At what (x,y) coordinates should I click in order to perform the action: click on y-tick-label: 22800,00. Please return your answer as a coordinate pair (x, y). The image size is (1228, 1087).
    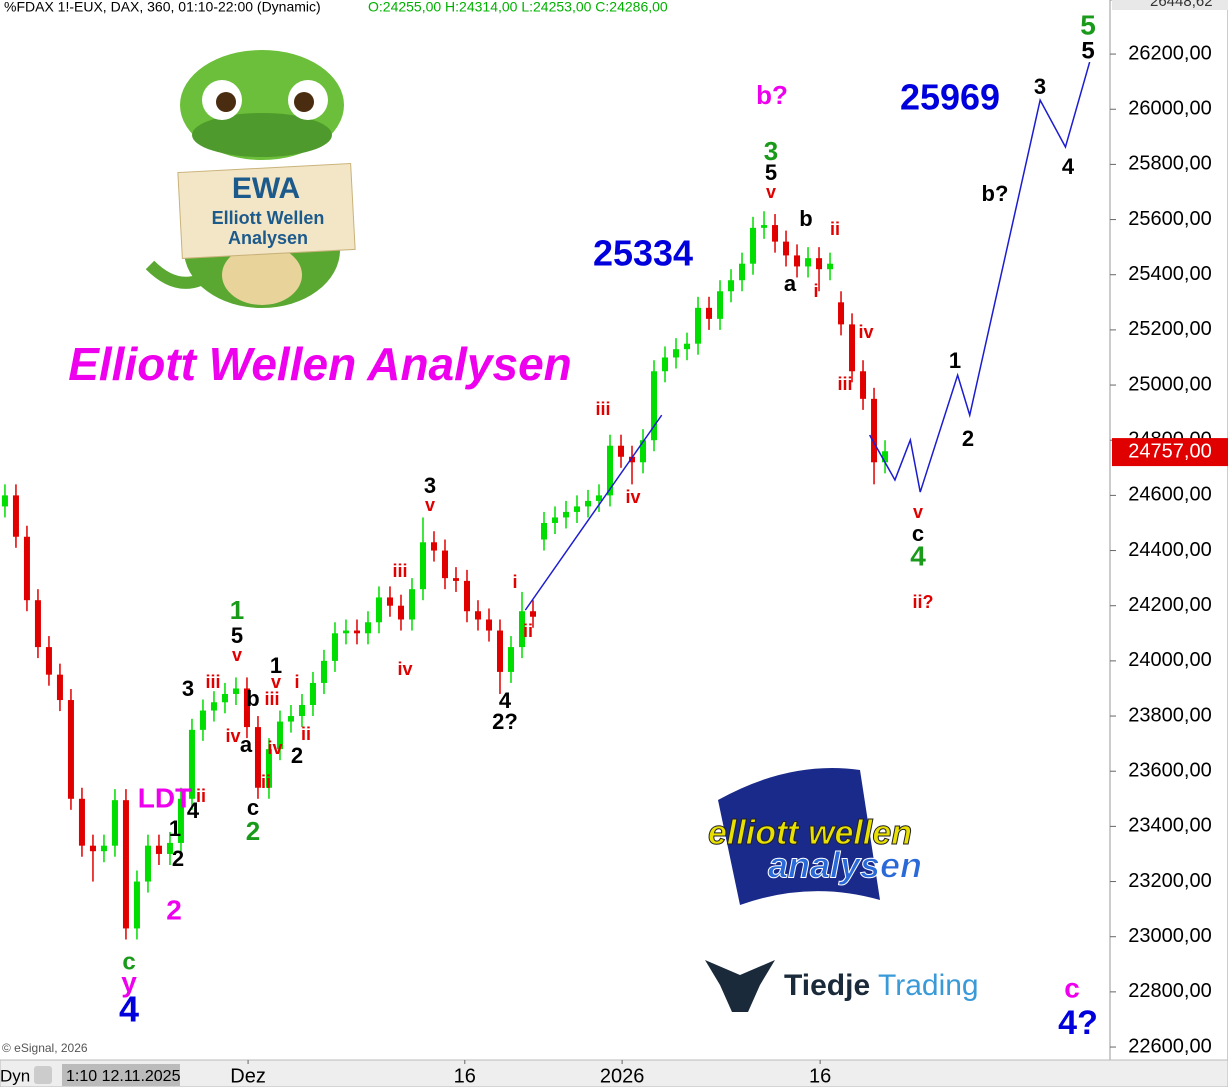
    Looking at the image, I should click on (1169, 991).